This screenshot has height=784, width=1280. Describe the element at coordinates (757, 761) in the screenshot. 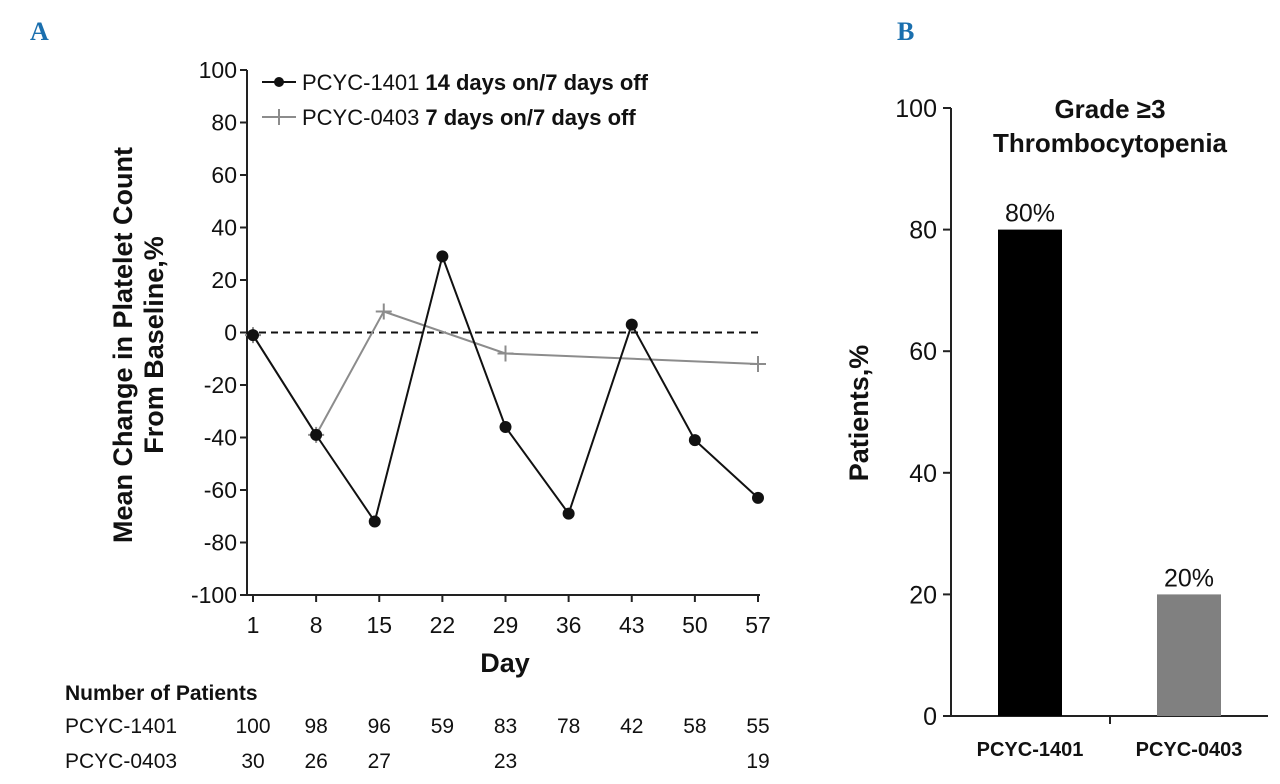

I see `patients-table-cell: 19` at that location.